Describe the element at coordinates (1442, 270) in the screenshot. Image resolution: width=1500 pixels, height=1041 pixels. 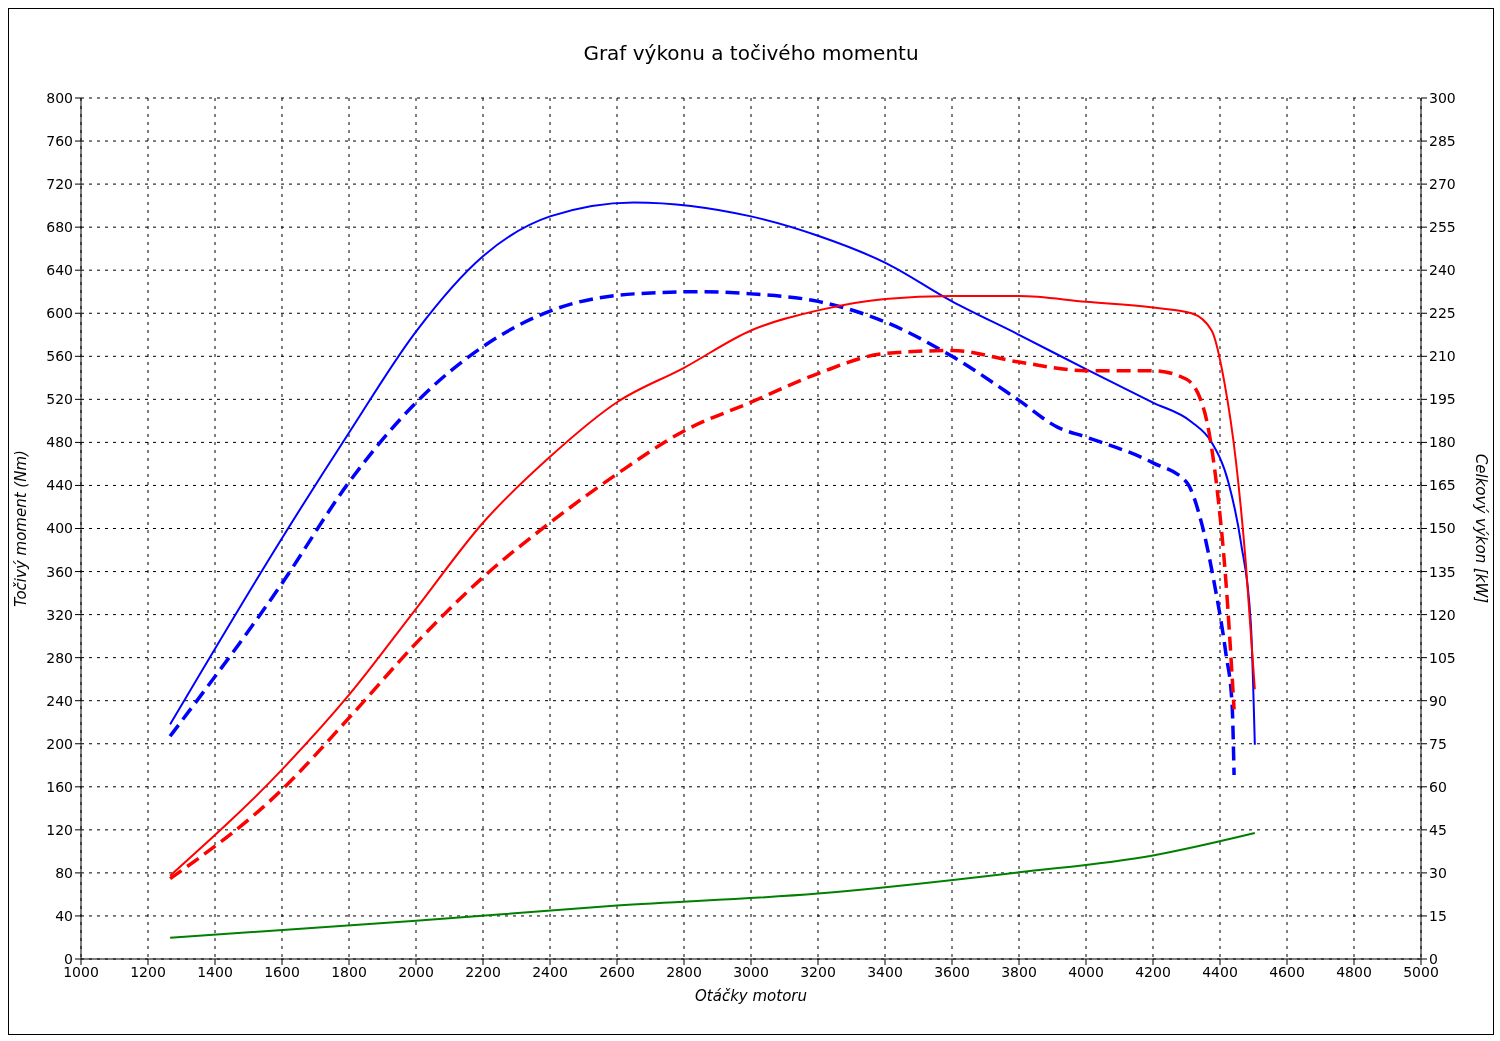
I see `y2-tick-label: 240` at that location.